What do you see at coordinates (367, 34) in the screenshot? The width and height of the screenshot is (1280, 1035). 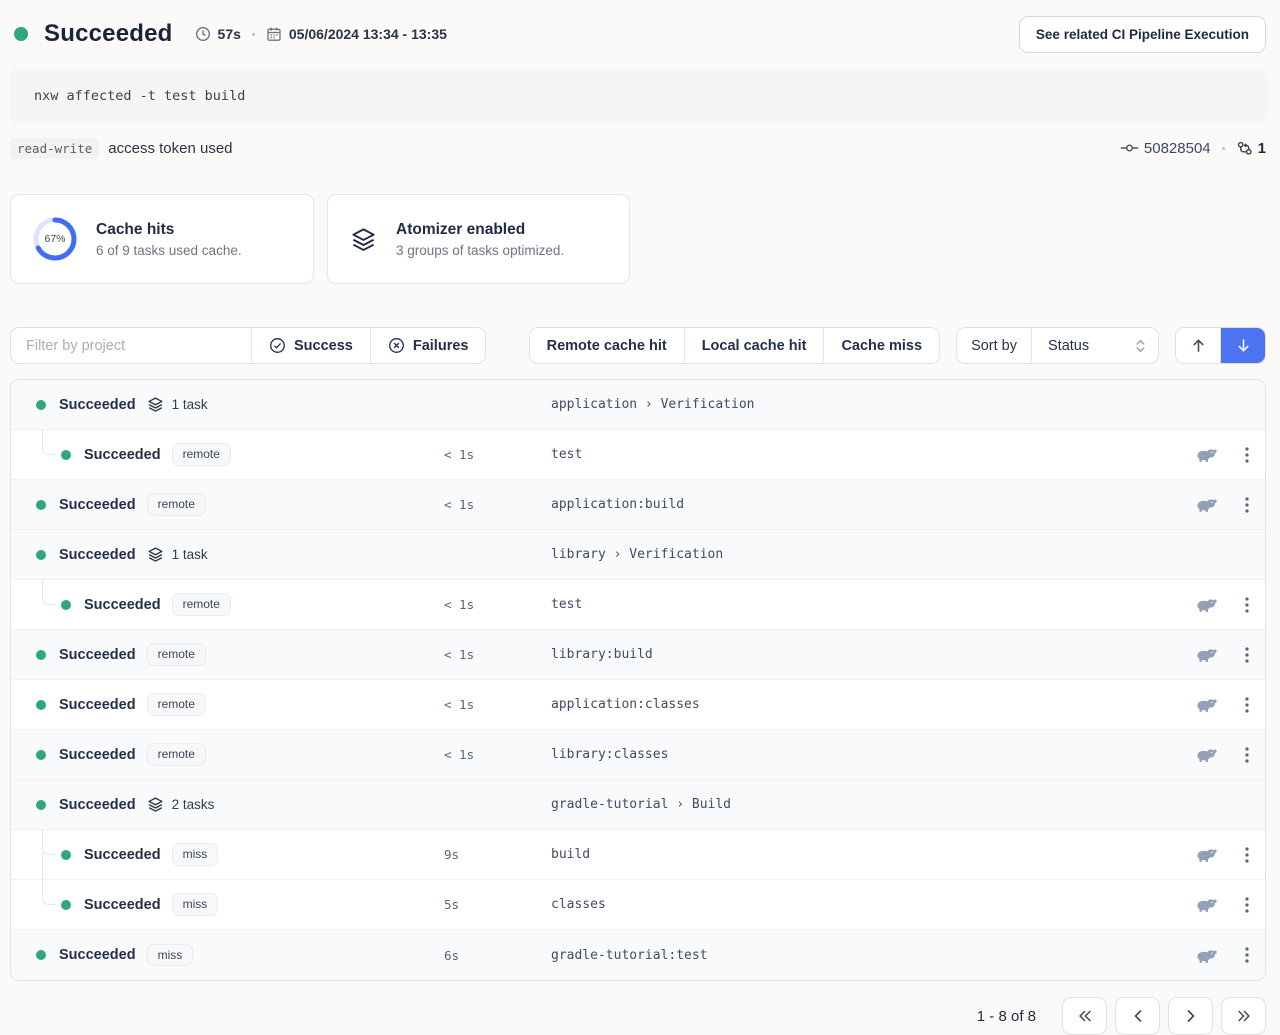 I see `date-range: 05/06/2024 13:34 - 13:35` at bounding box center [367, 34].